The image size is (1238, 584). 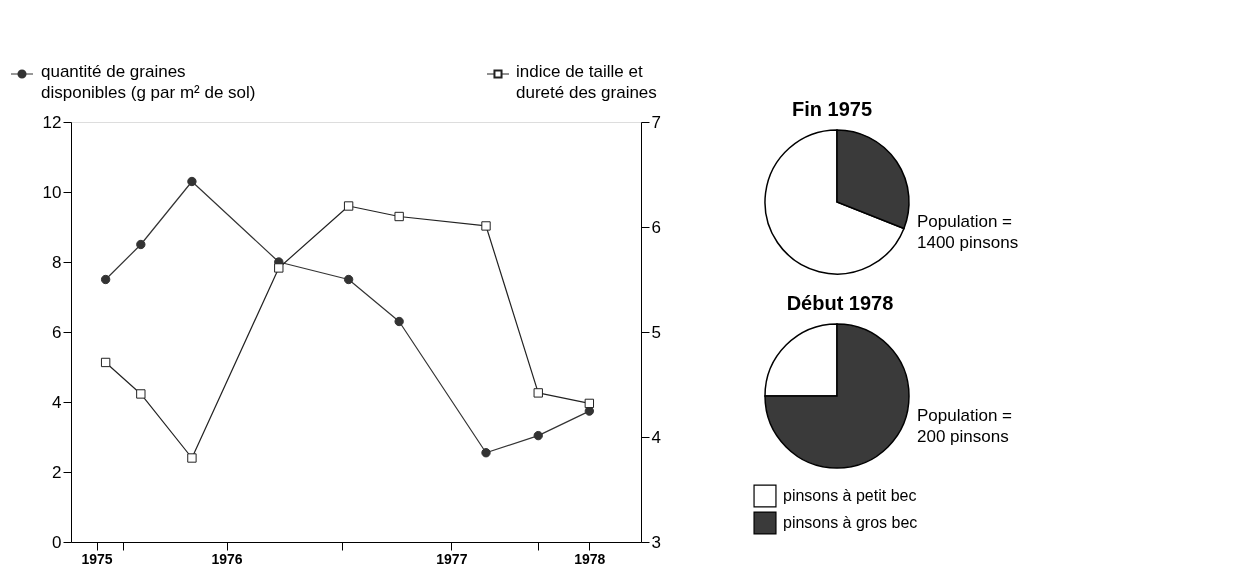 What do you see at coordinates (590, 558) in the screenshot?
I see `x-tick-label: 1978` at bounding box center [590, 558].